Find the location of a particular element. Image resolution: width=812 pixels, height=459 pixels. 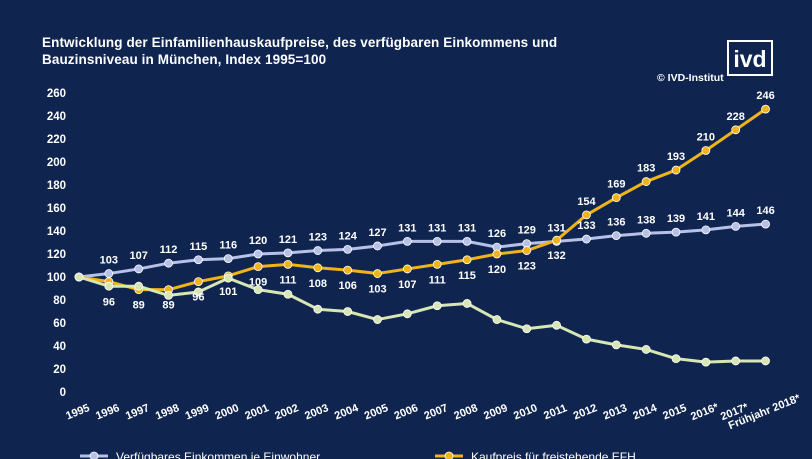

data-label: 111 is located at coordinates (287, 280).